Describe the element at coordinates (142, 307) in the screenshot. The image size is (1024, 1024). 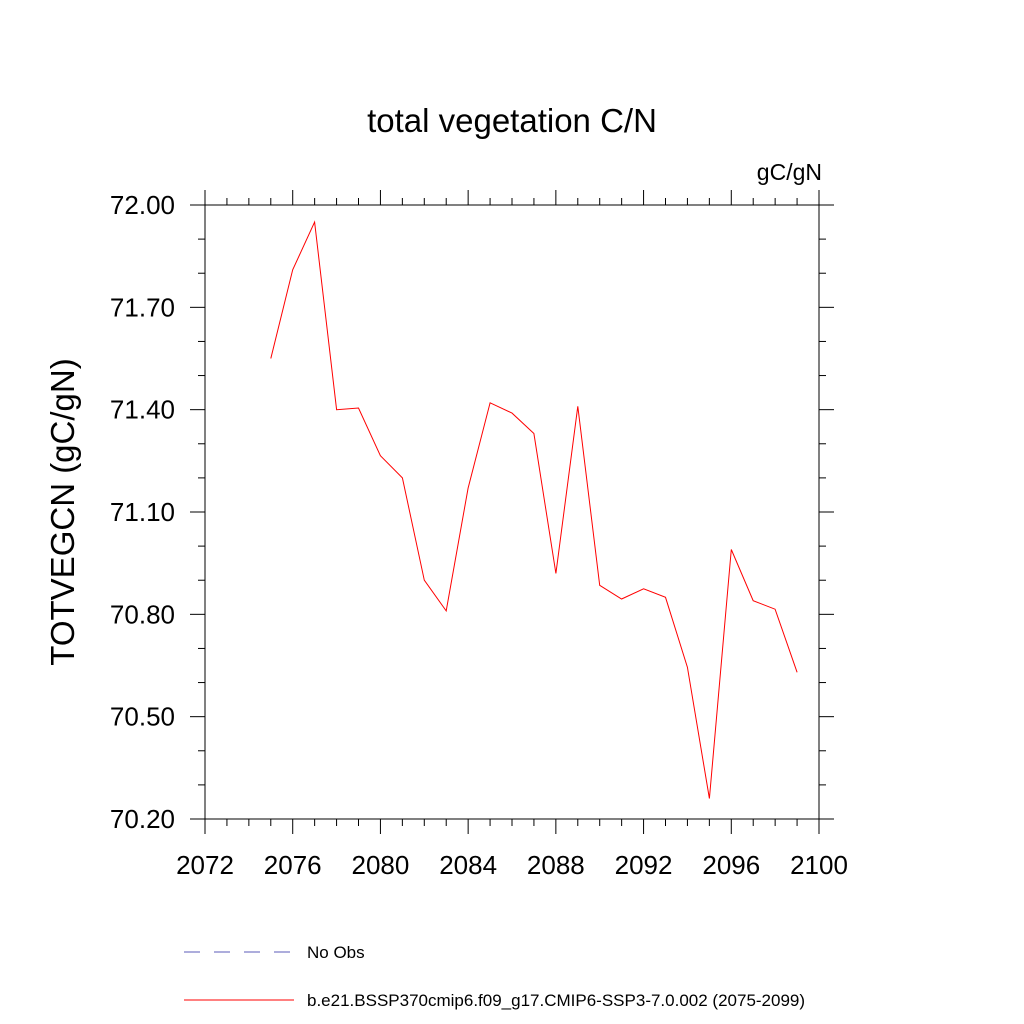
I see `y-tick-label: 71.70` at that location.